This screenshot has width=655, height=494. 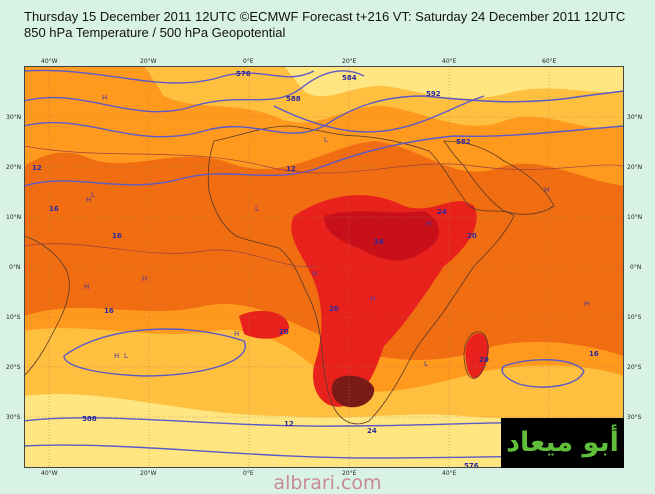 What do you see at coordinates (47, 306) in the screenshot?
I see `coastline-south-america` at bounding box center [47, 306].